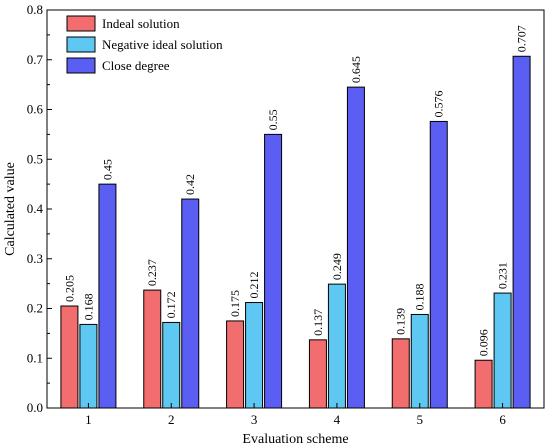  What do you see at coordinates (439, 103) in the screenshot?
I see `data-label: 0.576` at bounding box center [439, 103].